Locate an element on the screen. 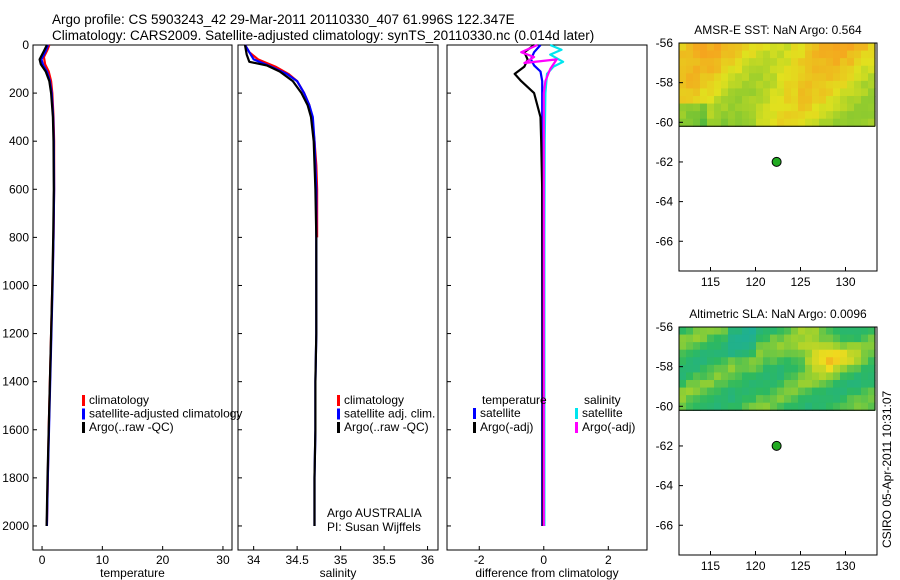  sla-map-xtick-label: 130 is located at coordinates (845, 566).